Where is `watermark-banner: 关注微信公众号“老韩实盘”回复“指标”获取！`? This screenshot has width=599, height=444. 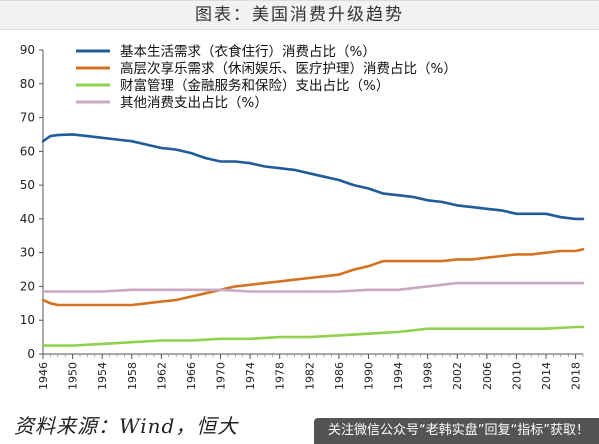
watermark-banner: 关注微信公众号“老韩实盘”回复“指标”获取！ is located at coordinates (456, 431).